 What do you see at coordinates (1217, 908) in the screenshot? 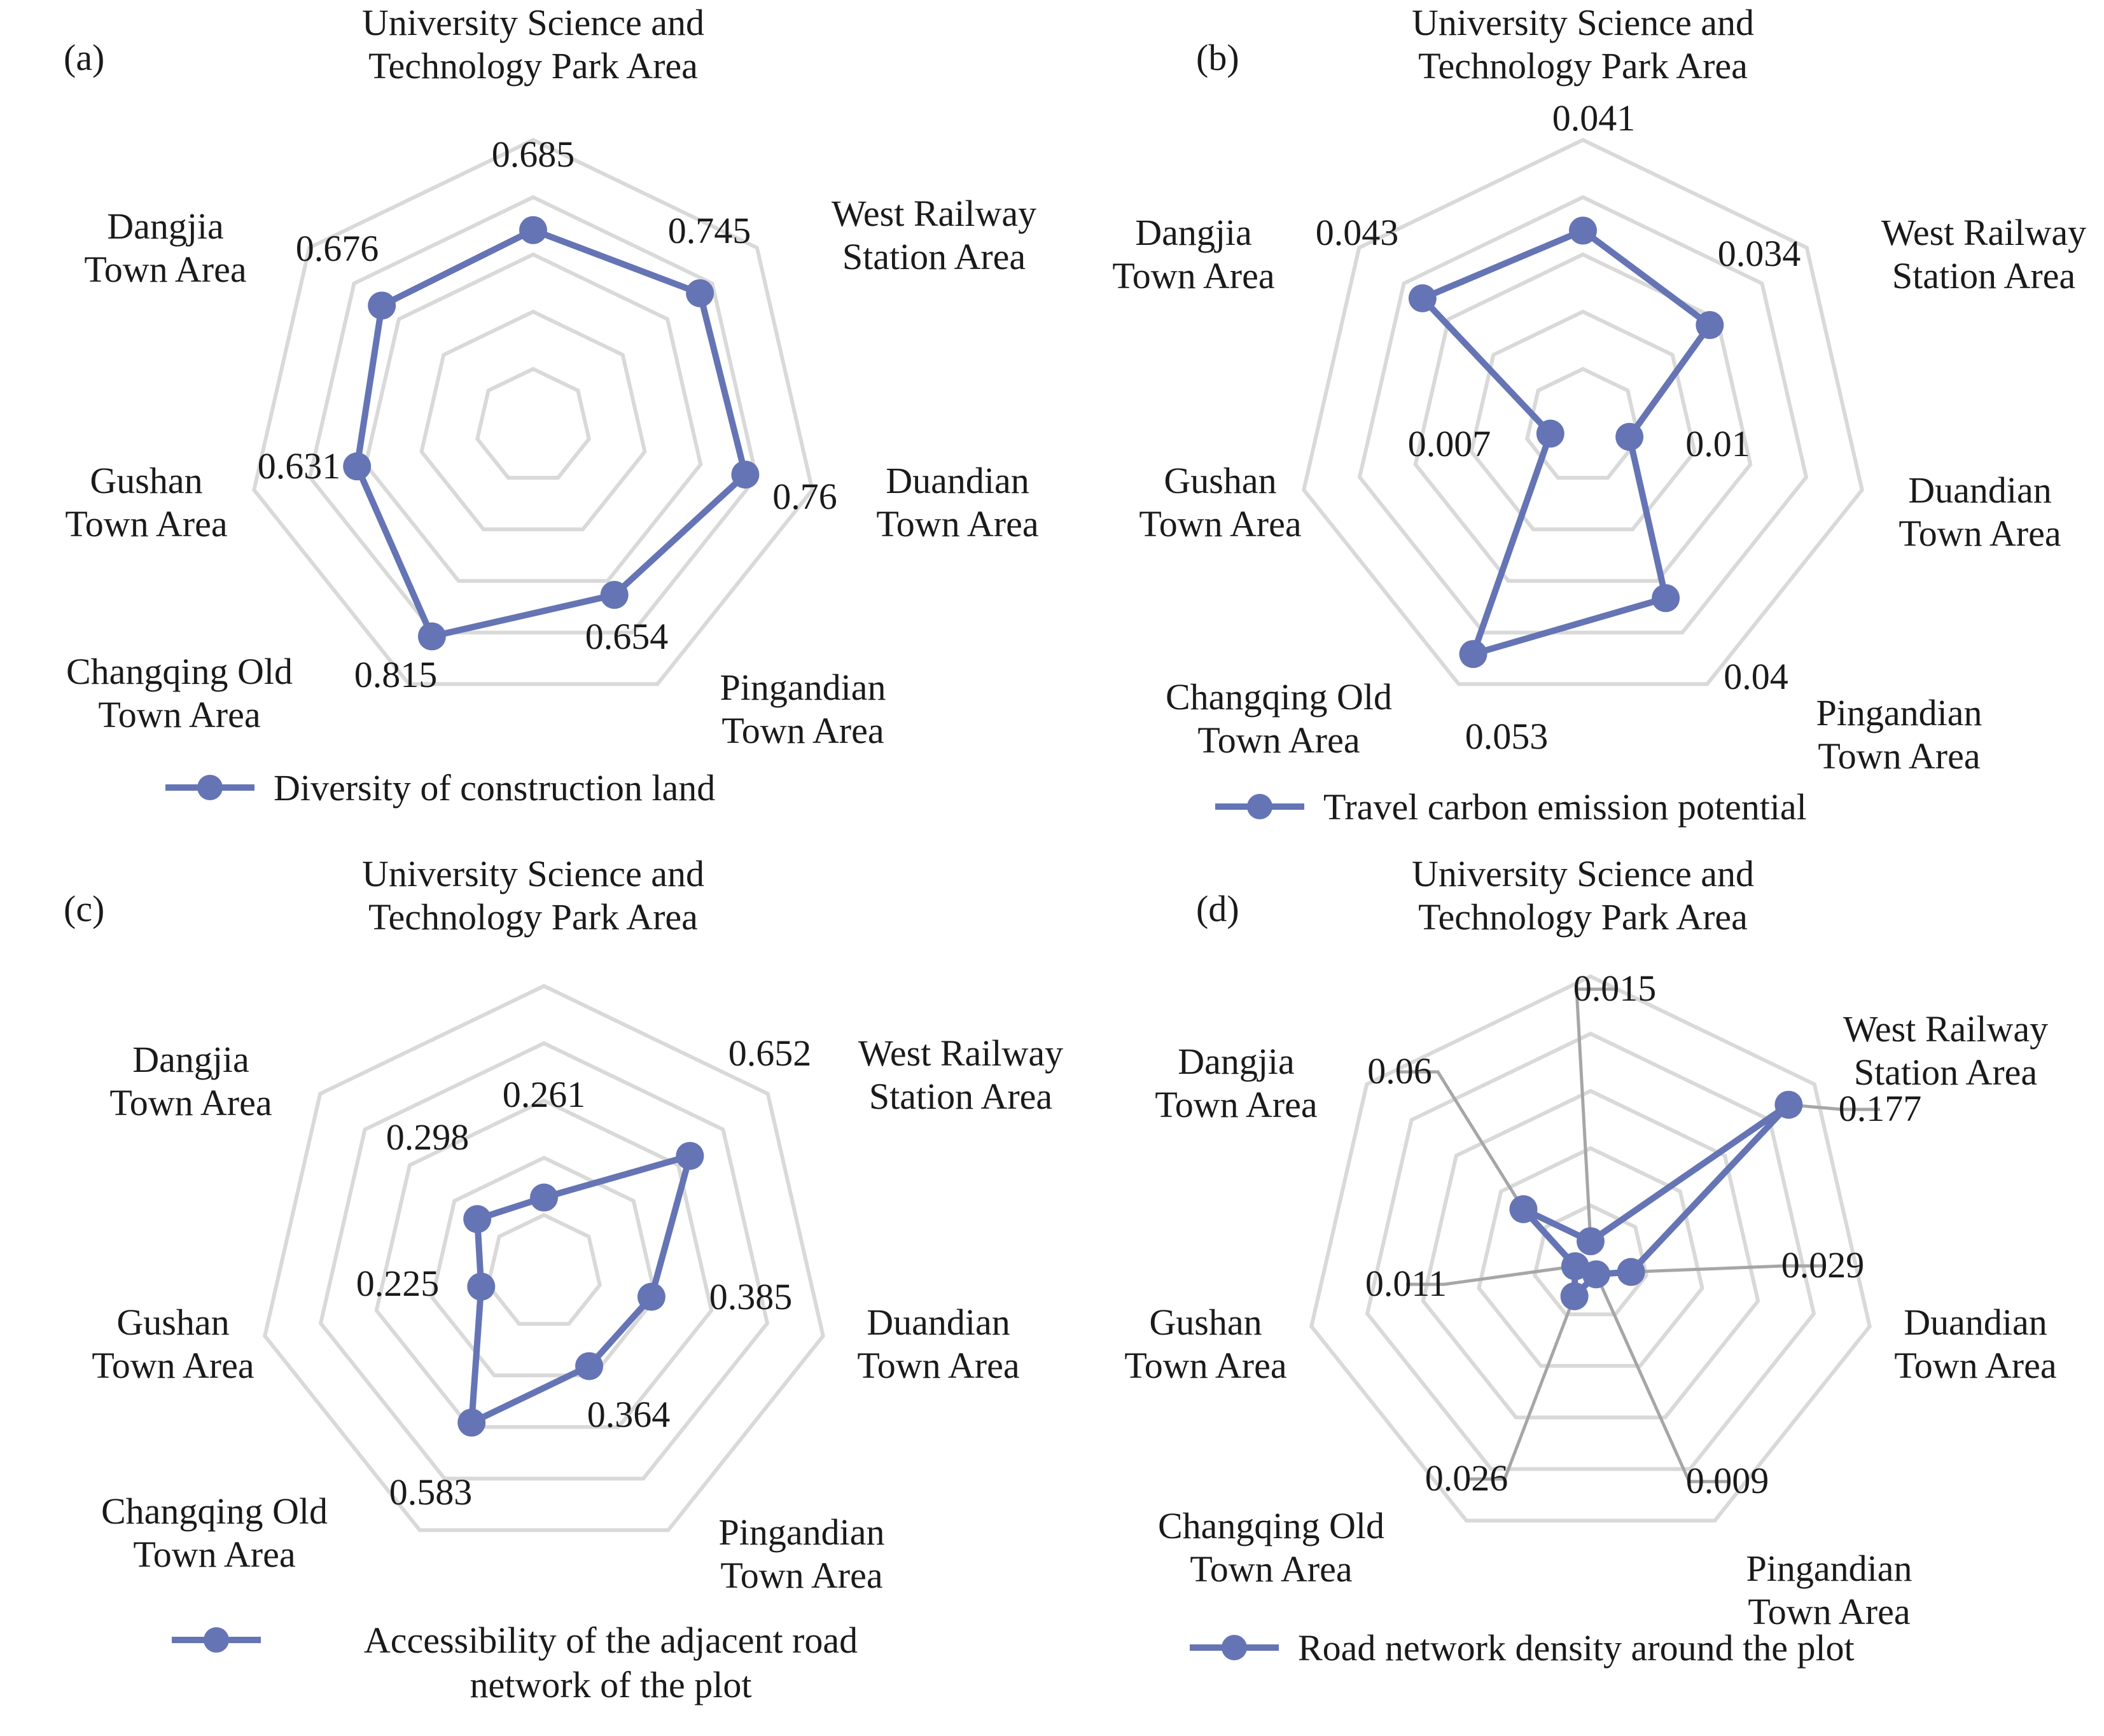
I see `panel-letter: (d)` at bounding box center [1217, 908].